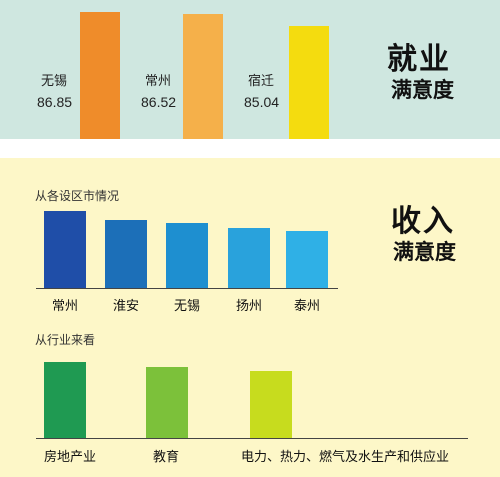 This screenshot has width=500, height=477. I want to click on income-title-line1: 收入, so click(423, 221).